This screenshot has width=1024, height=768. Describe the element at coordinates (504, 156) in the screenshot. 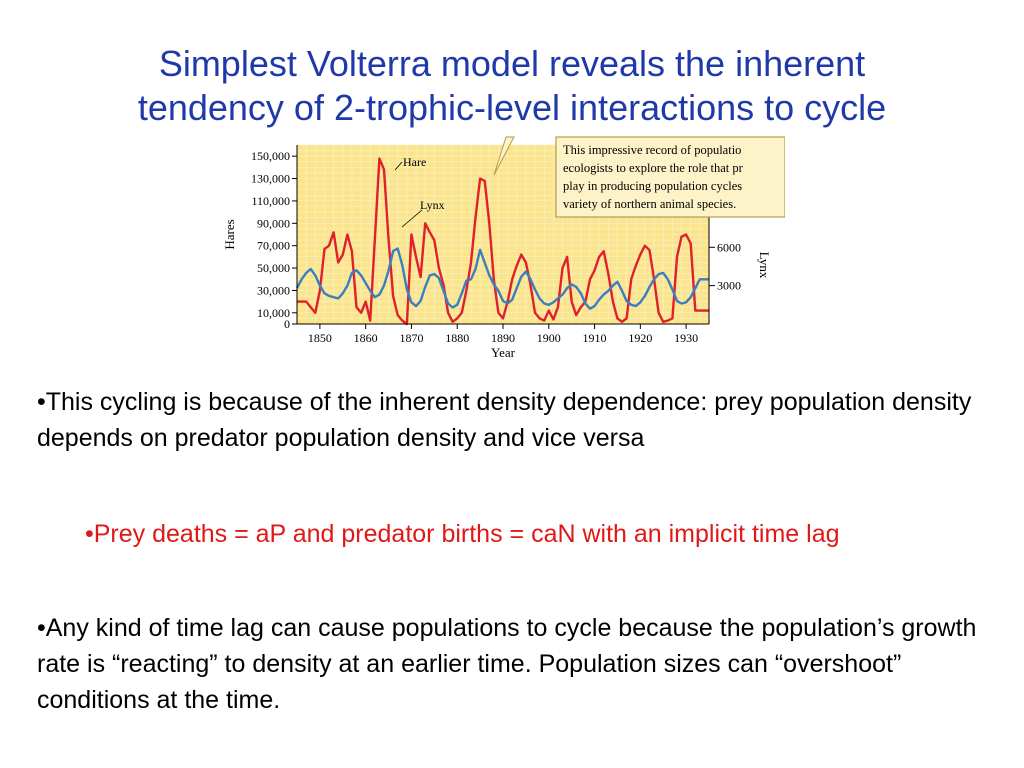

I see `callout-pointer` at that location.